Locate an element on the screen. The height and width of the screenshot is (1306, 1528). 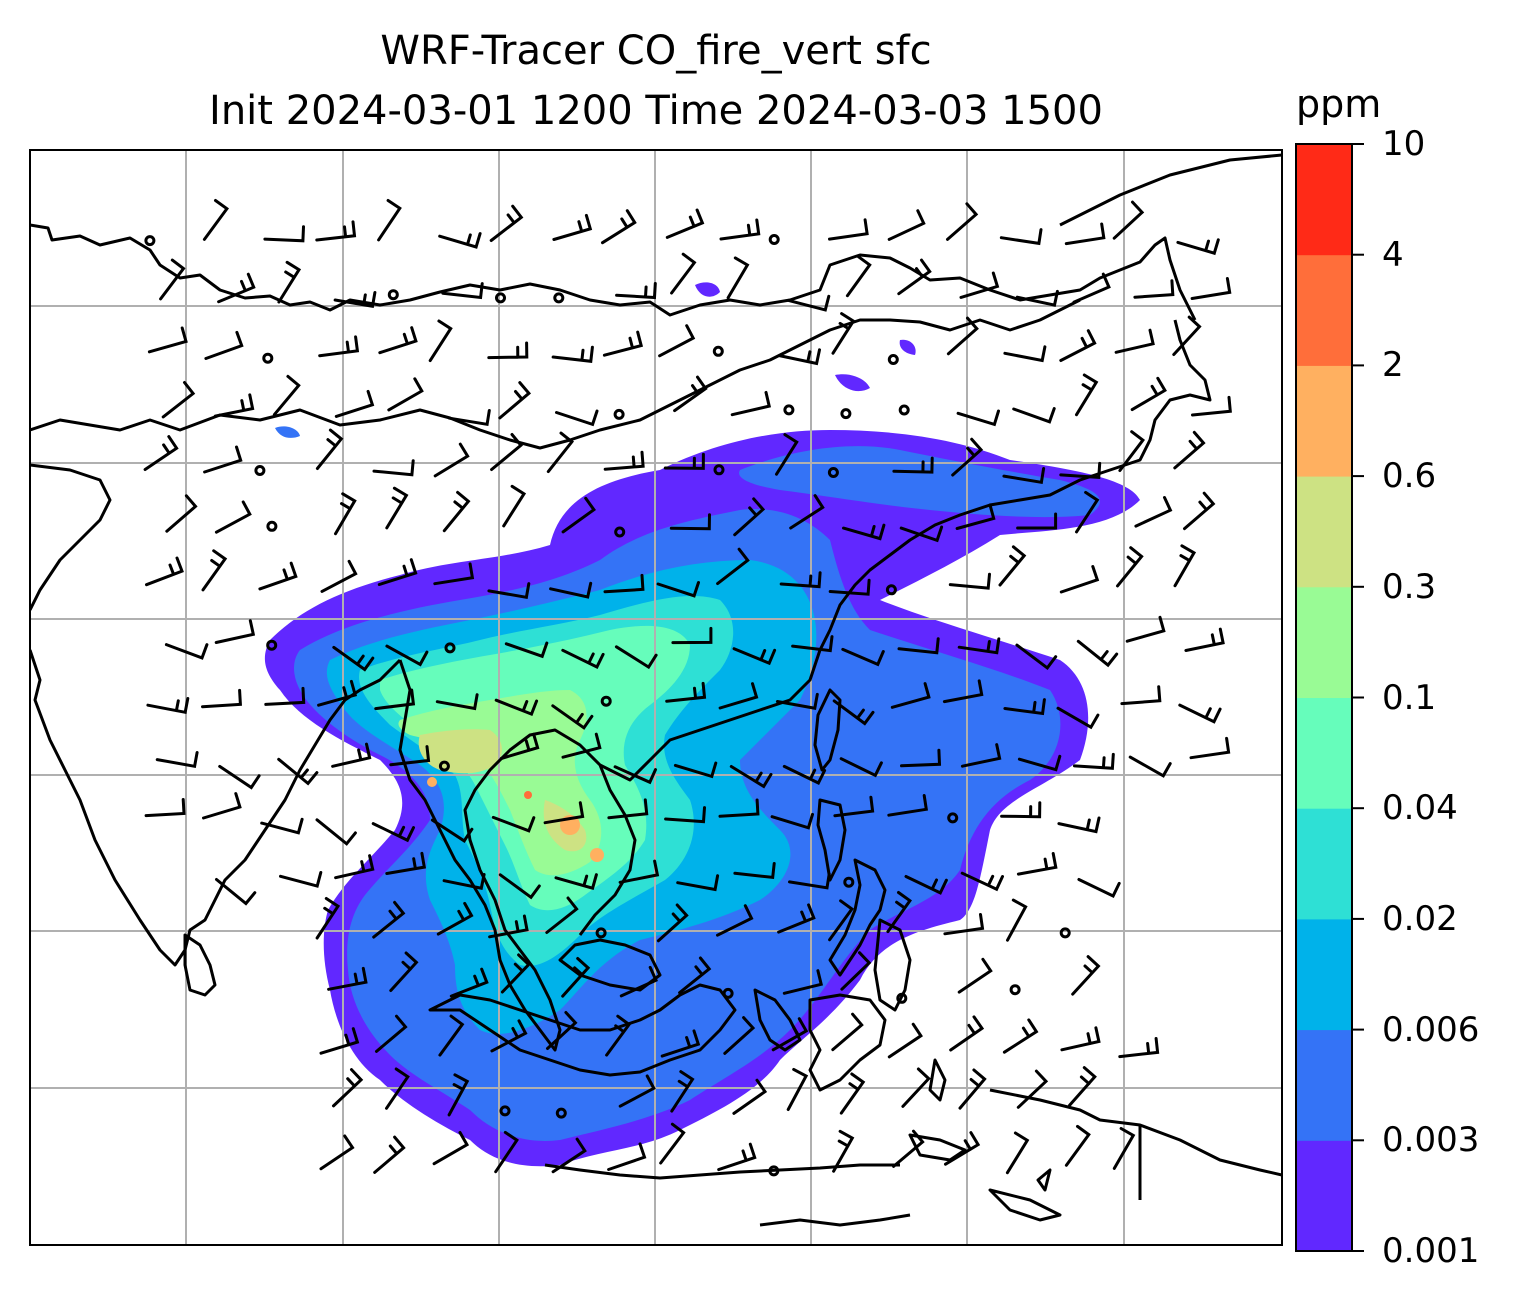
map-title-line1: WRF-Tracer CO_fire_vert sfc is located at coordinates (656, 51).